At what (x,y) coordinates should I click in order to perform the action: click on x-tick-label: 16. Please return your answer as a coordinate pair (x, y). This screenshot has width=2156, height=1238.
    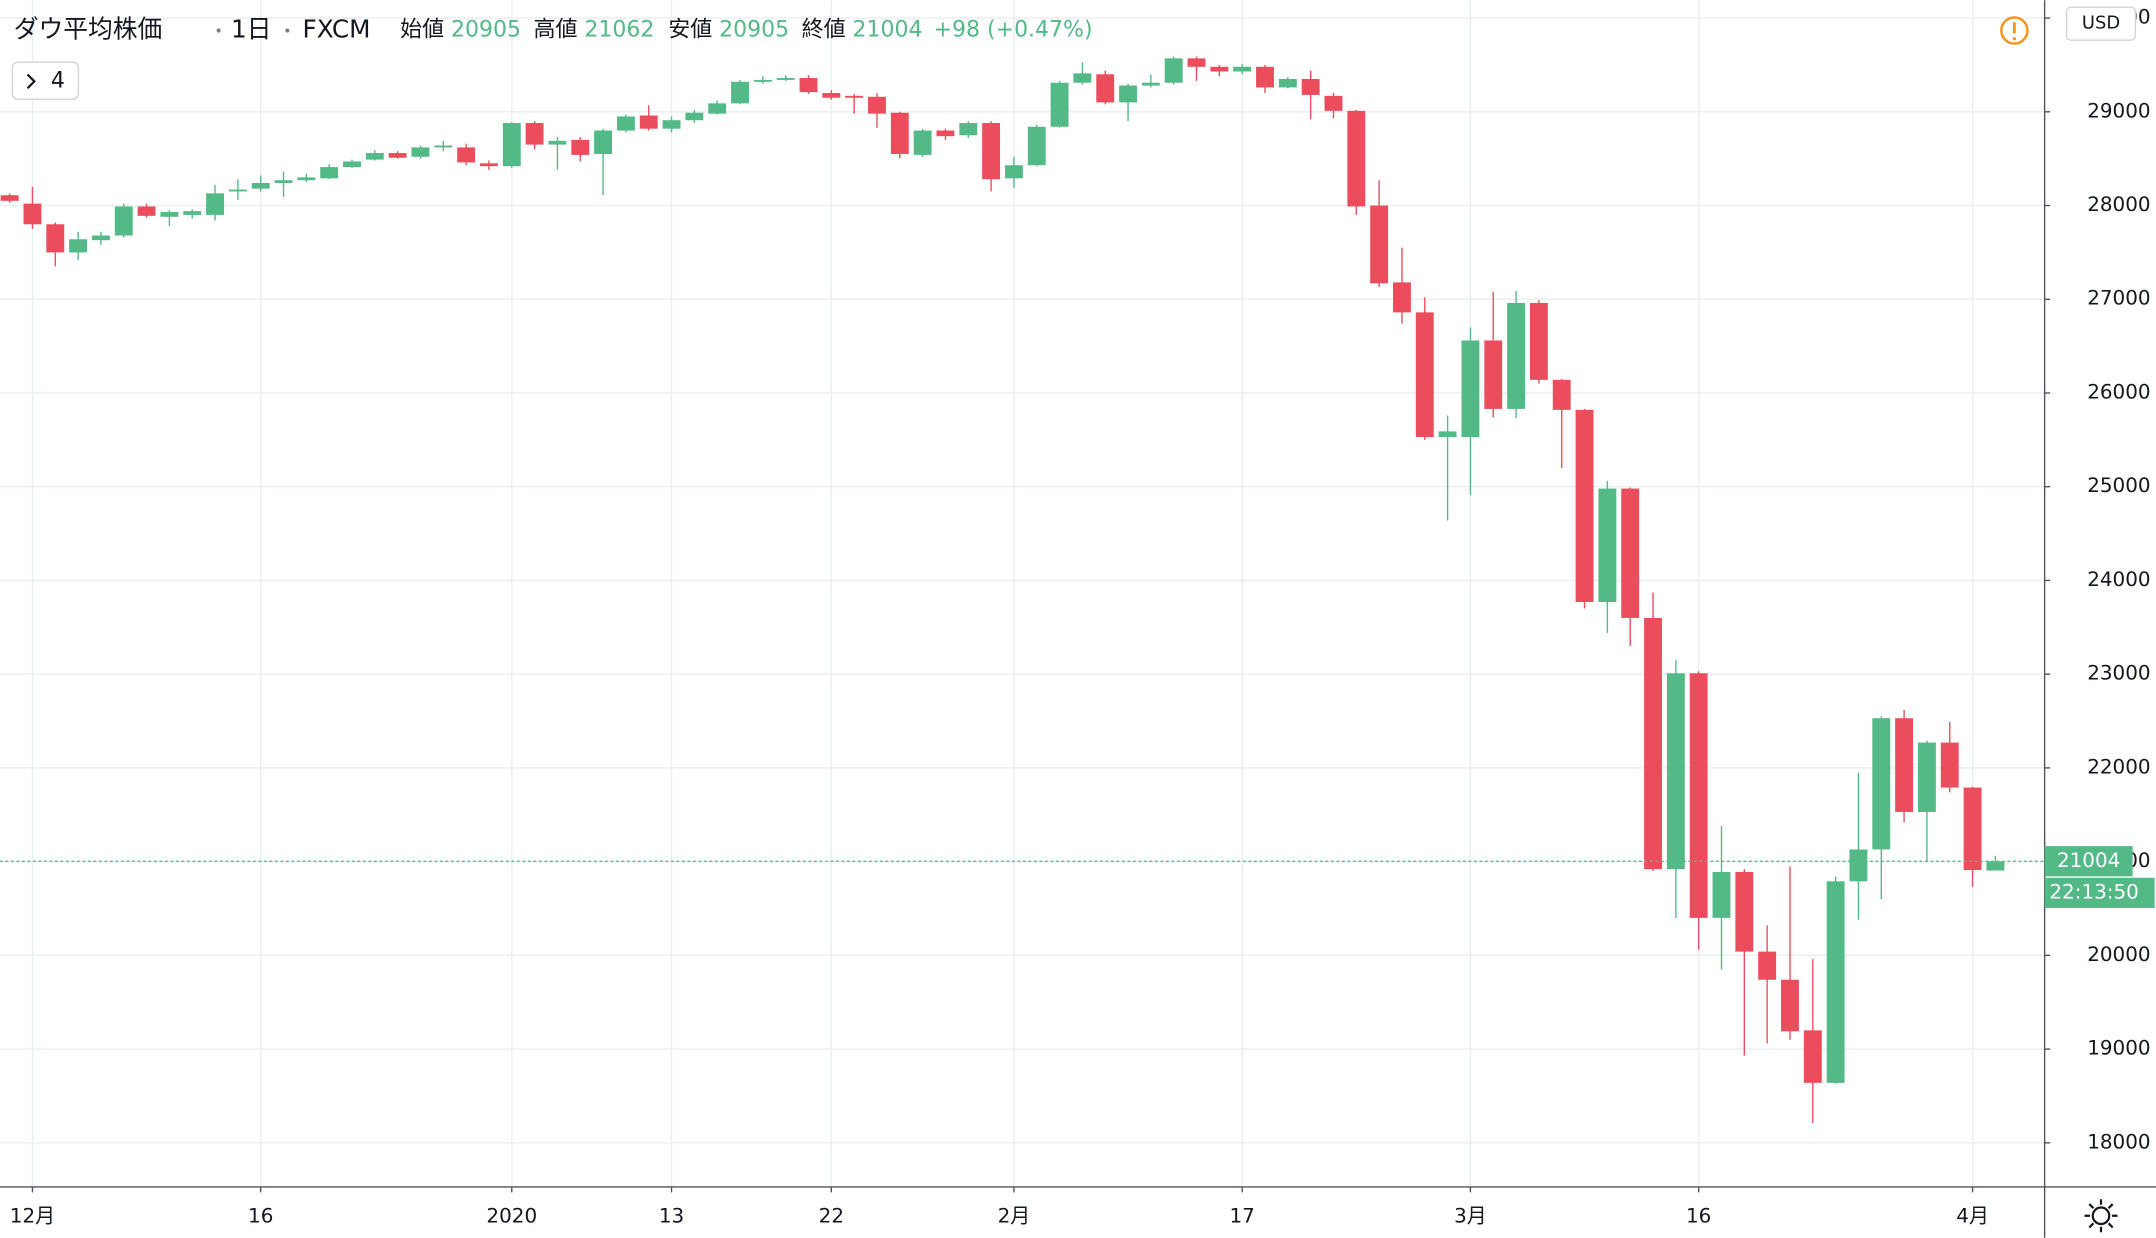
    Looking at the image, I should click on (260, 1216).